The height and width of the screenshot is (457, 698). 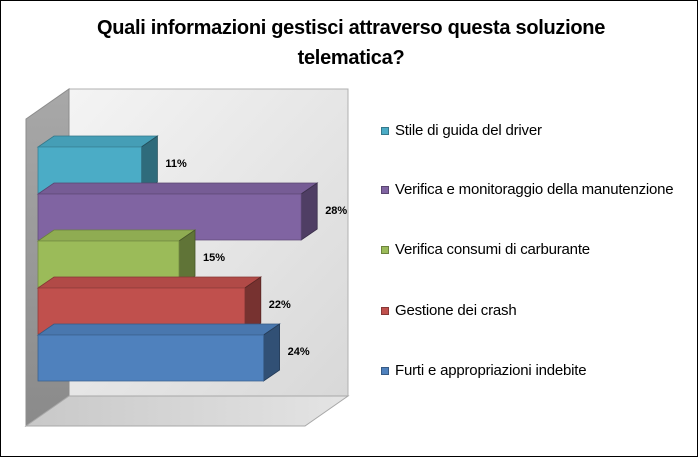 I want to click on data-label: 24%, so click(x=299, y=352).